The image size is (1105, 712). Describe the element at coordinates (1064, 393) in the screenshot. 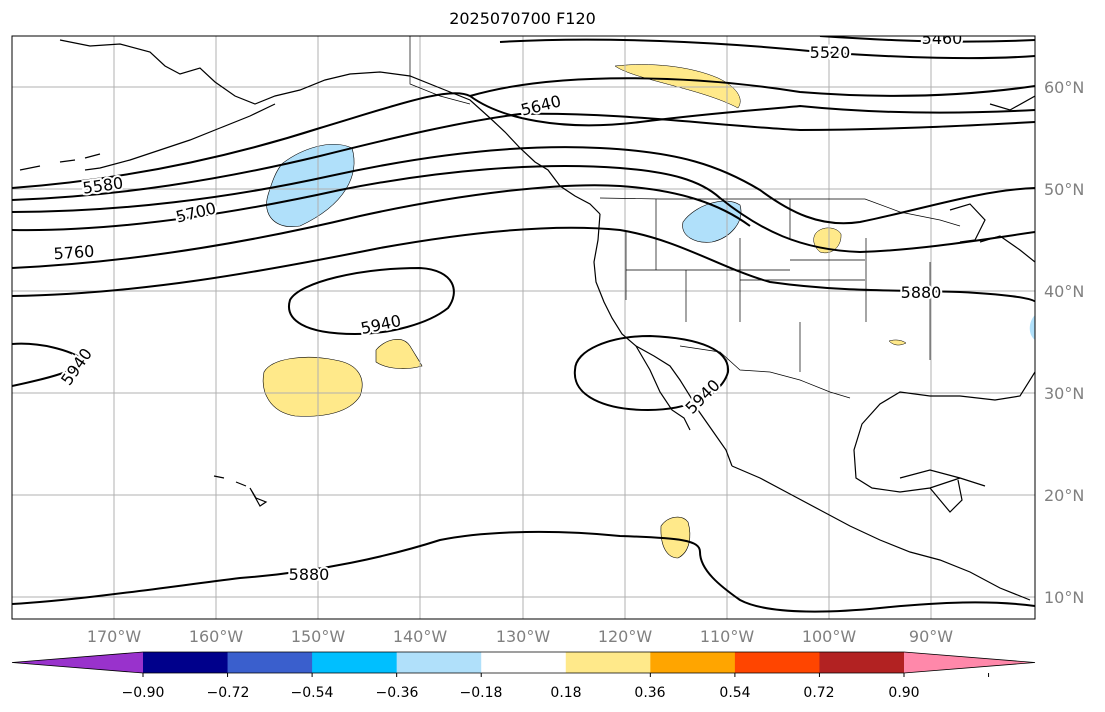

I see `lat-label: 30°N` at that location.